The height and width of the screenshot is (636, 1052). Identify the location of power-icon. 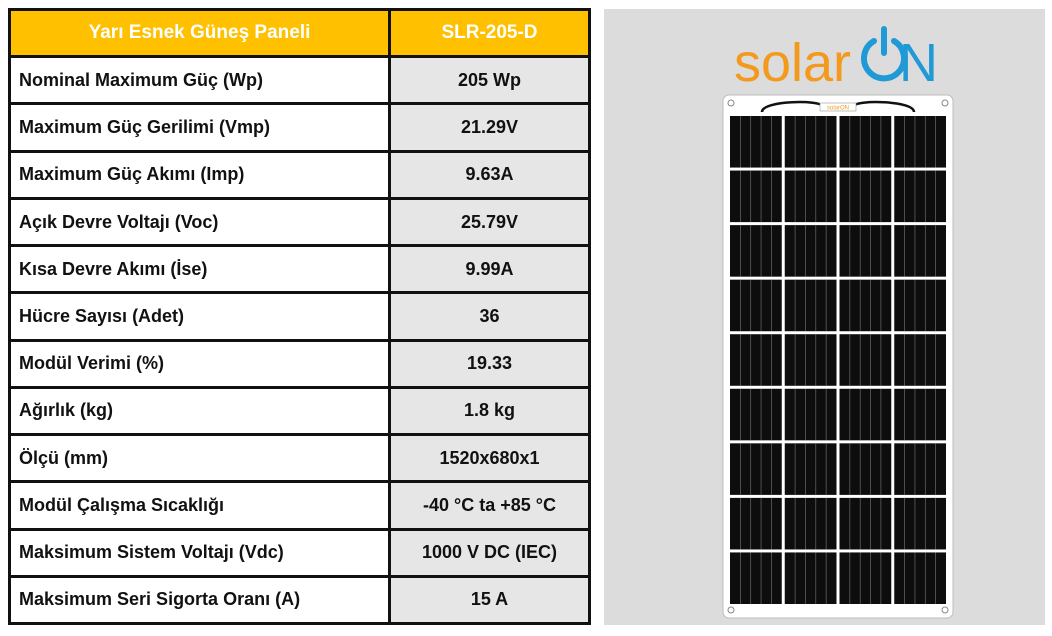
(884, 54).